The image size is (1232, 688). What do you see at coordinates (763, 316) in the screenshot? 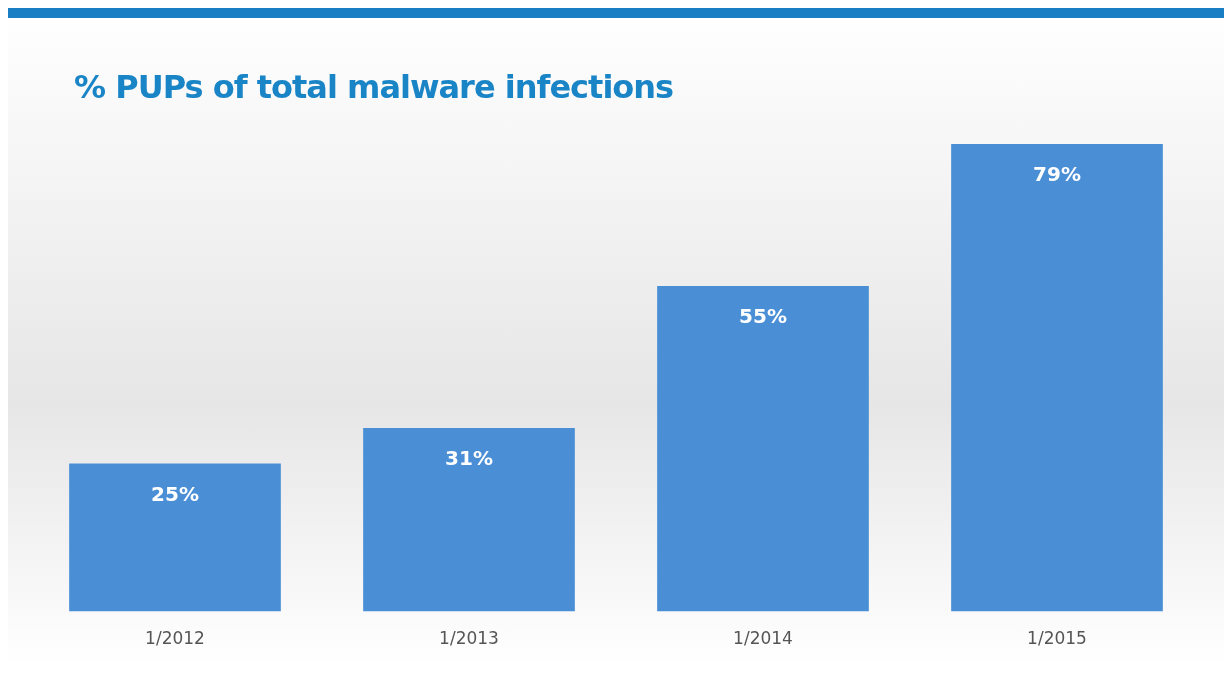
I see `data-label: 55%` at bounding box center [763, 316].